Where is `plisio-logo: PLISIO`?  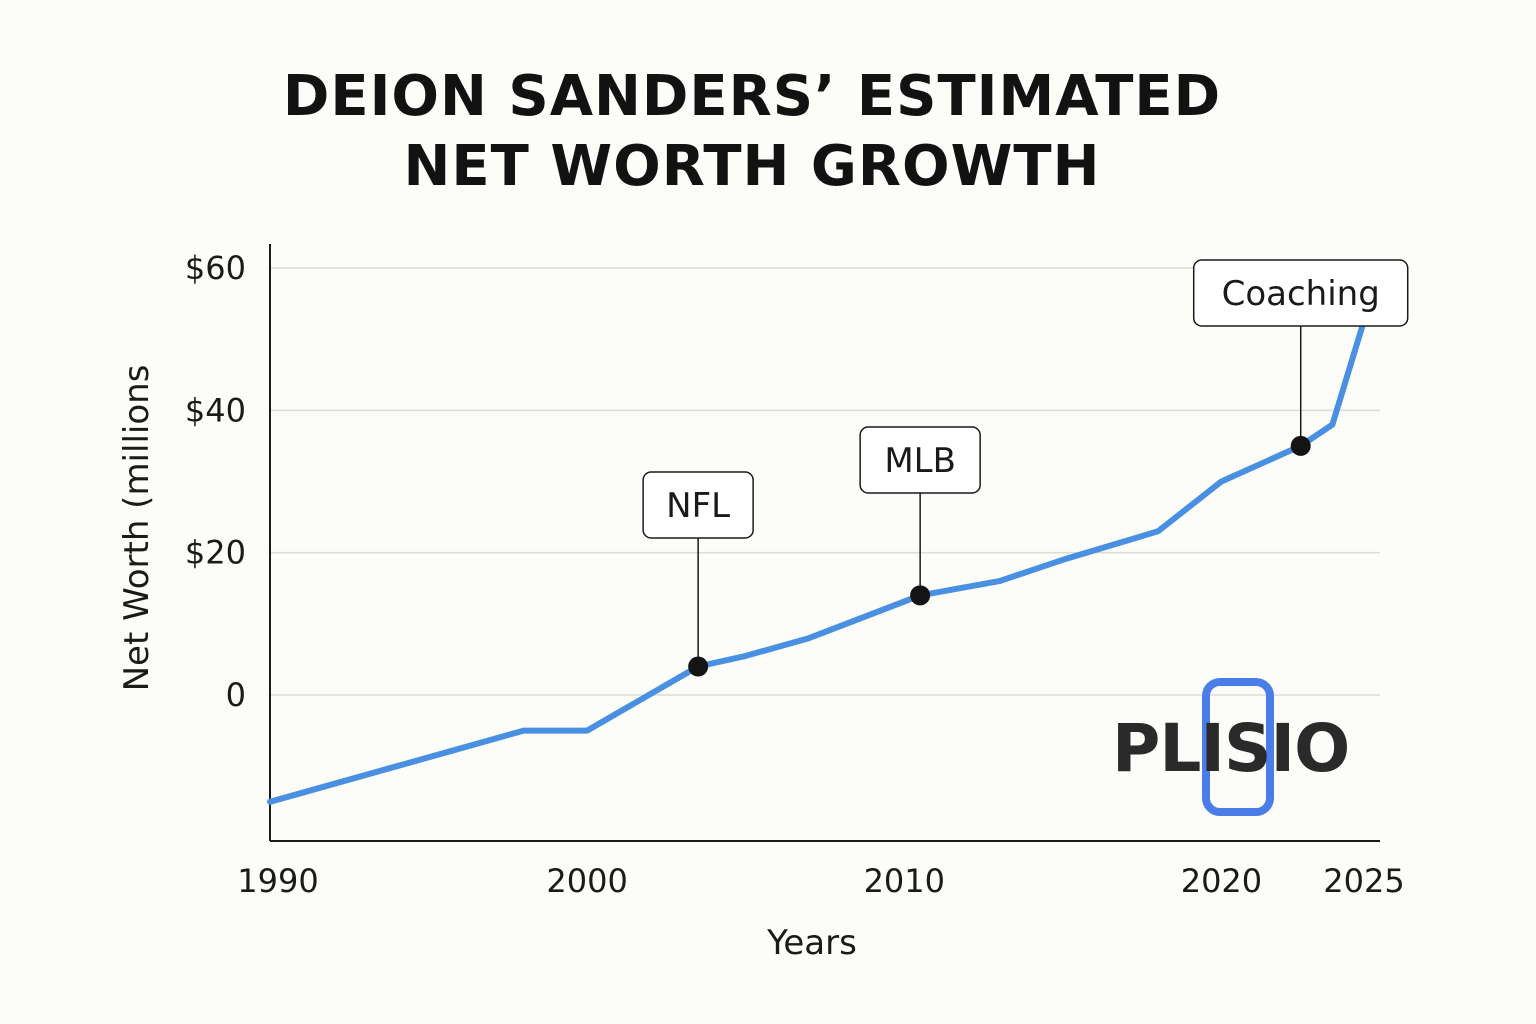 plisio-logo: PLISIO is located at coordinates (1232, 750).